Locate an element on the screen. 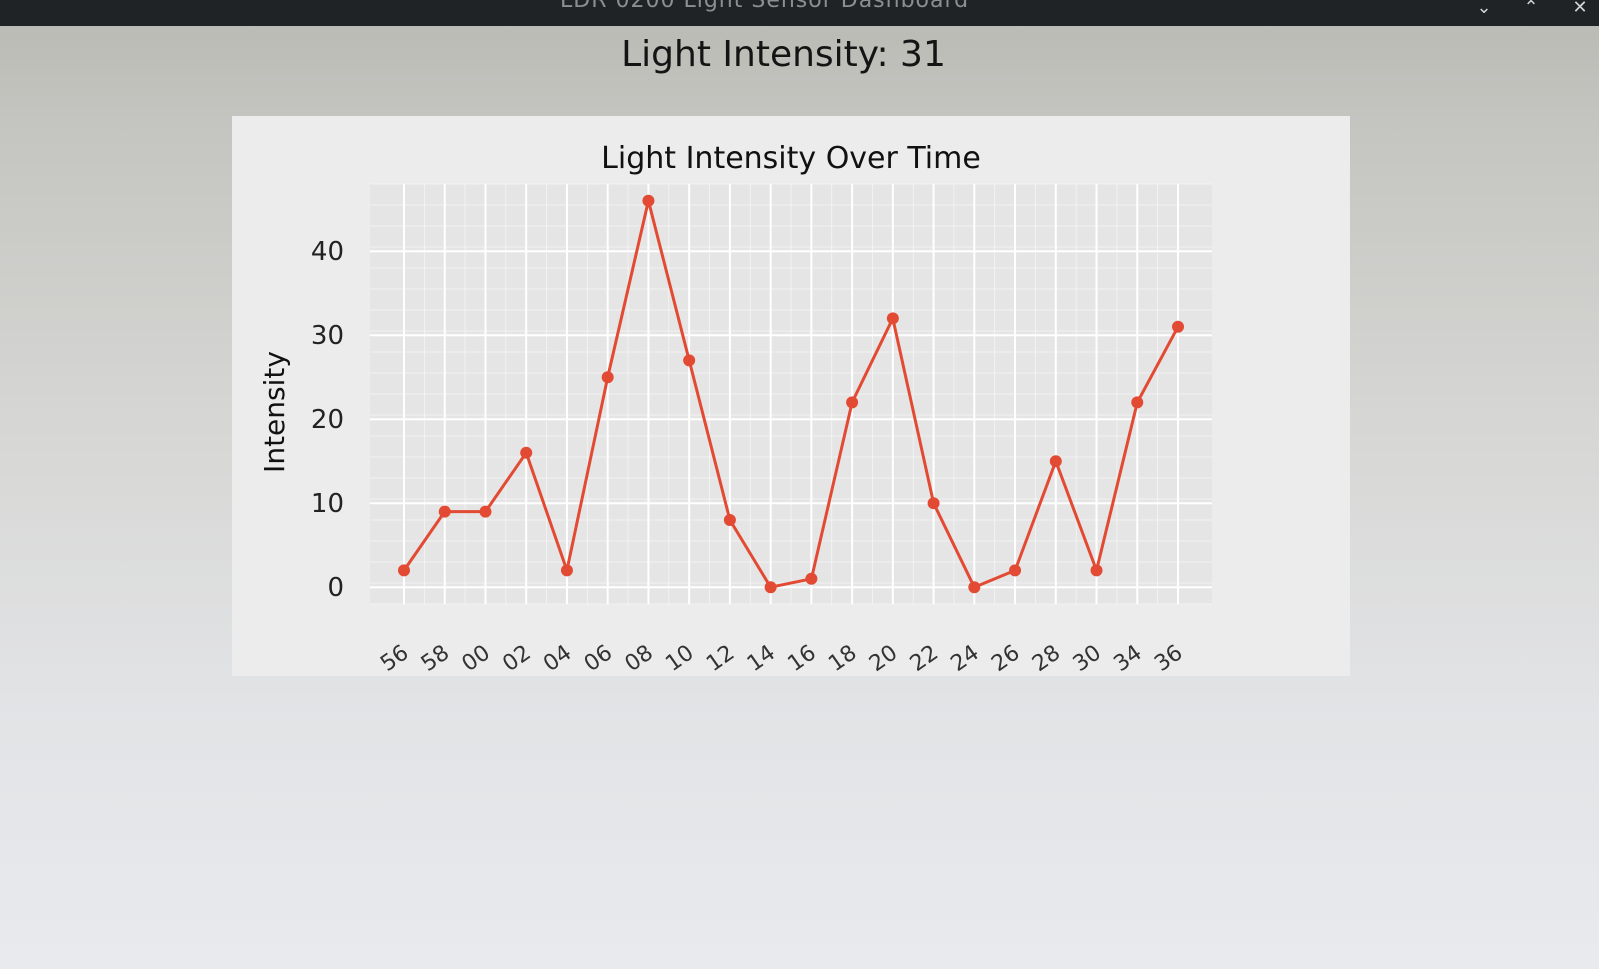  y-tick-label: 20 is located at coordinates (327, 420).